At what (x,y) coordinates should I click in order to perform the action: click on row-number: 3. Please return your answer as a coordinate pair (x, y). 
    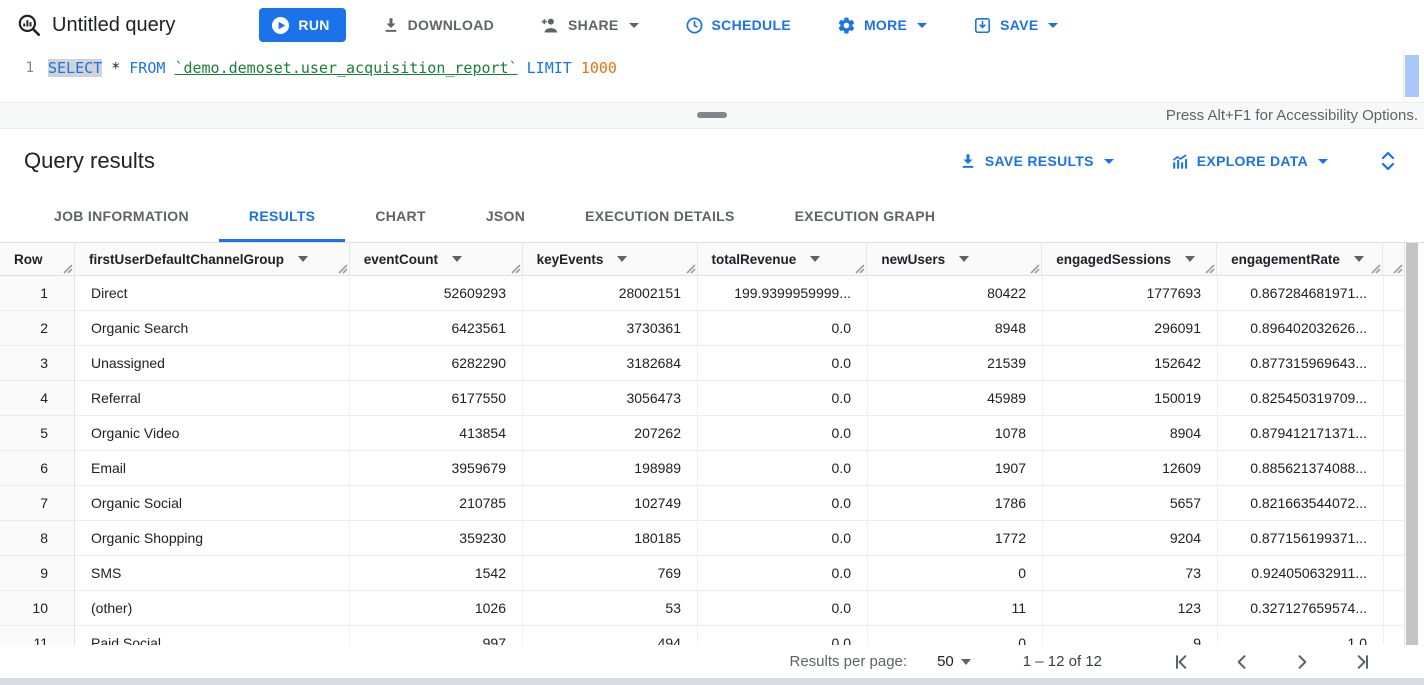
    Looking at the image, I should click on (37, 363).